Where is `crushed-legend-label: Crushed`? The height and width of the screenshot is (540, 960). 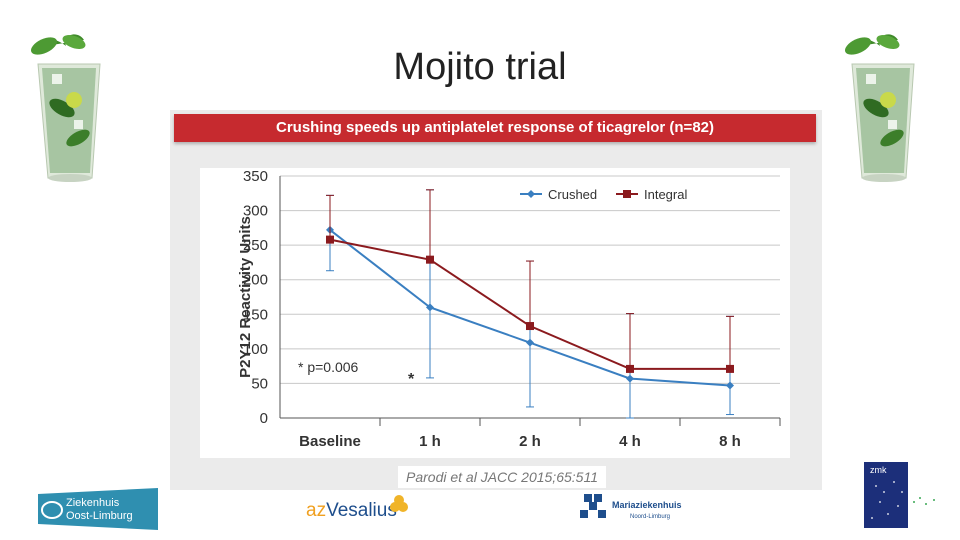
crushed-legend-label: Crushed is located at coordinates (572, 194).